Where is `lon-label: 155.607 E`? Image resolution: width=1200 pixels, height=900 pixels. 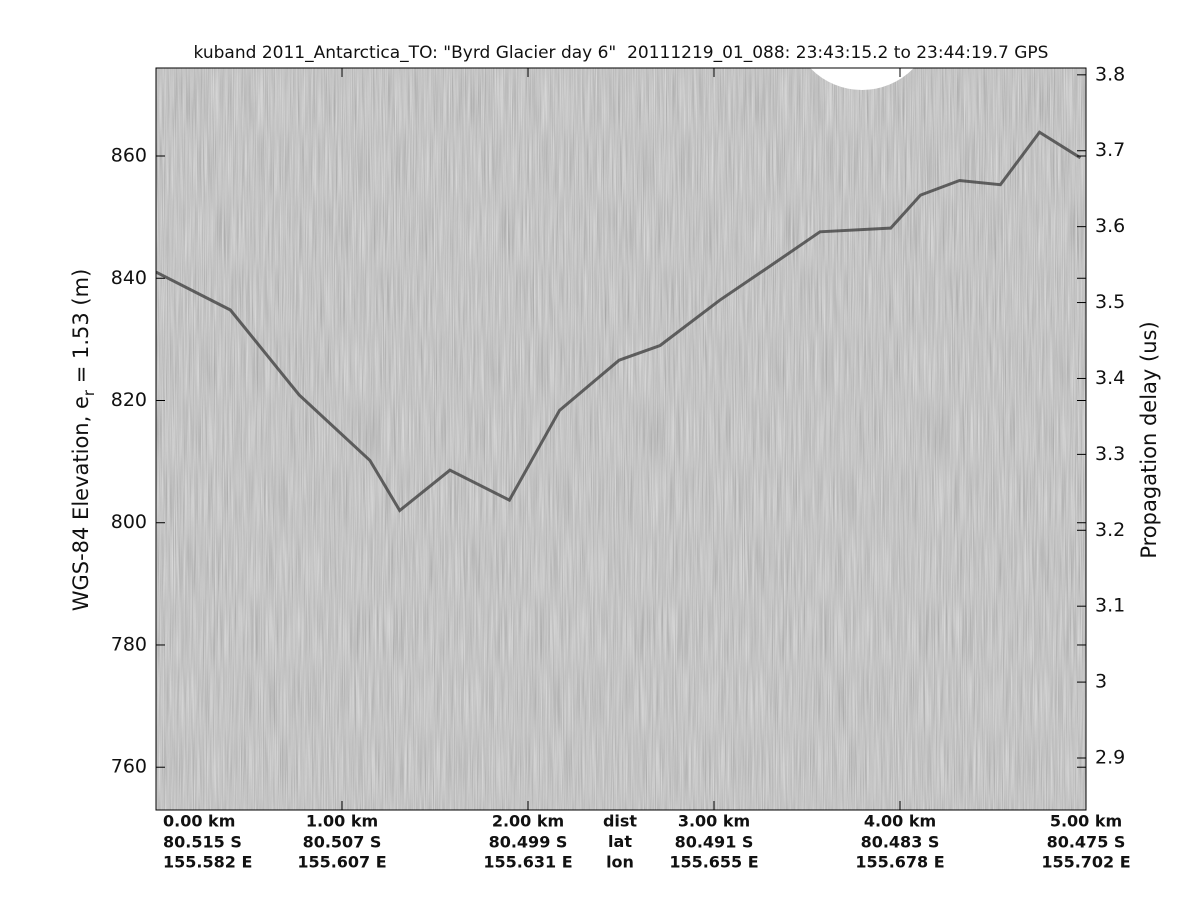
lon-label: 155.607 E is located at coordinates (341, 862).